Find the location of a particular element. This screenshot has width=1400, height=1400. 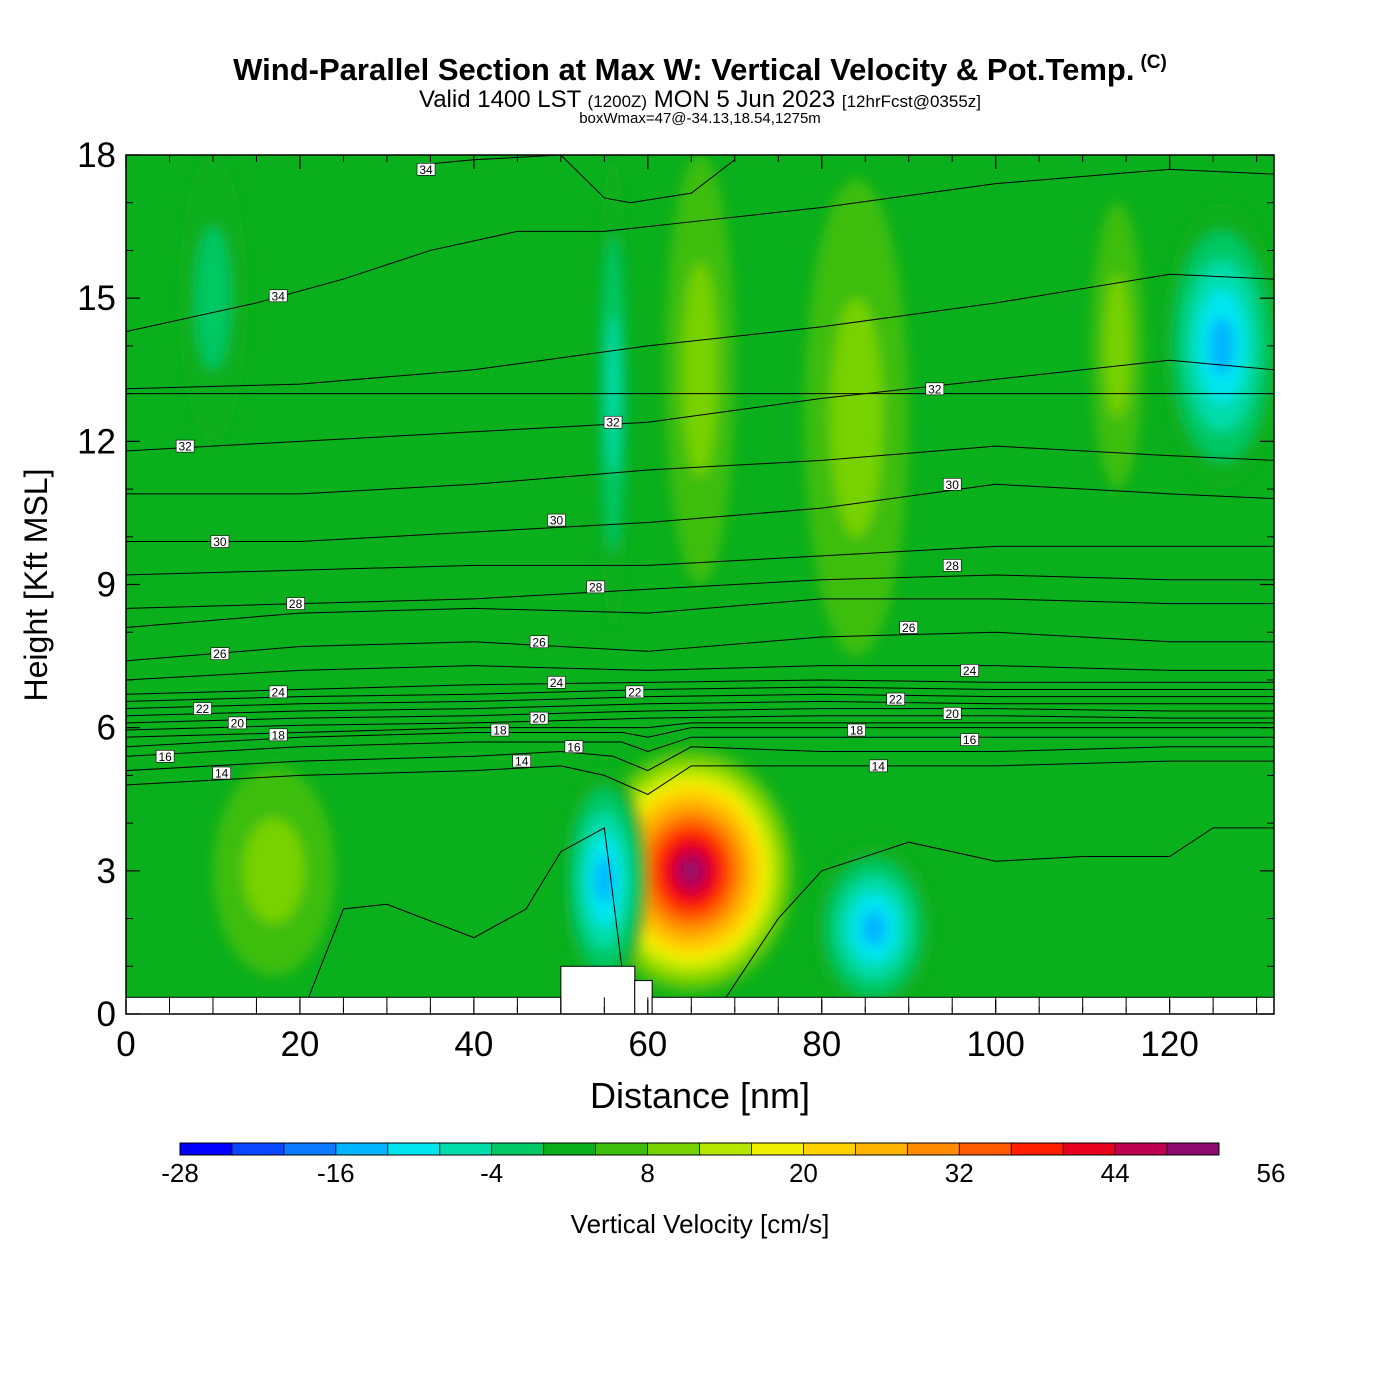

contour-label-9: 28 is located at coordinates (595, 587).